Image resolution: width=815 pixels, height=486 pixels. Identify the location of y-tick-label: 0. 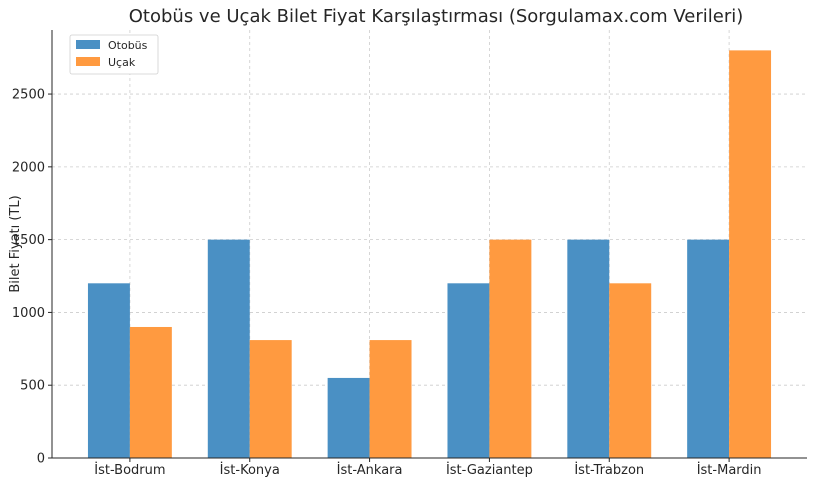
(41, 459).